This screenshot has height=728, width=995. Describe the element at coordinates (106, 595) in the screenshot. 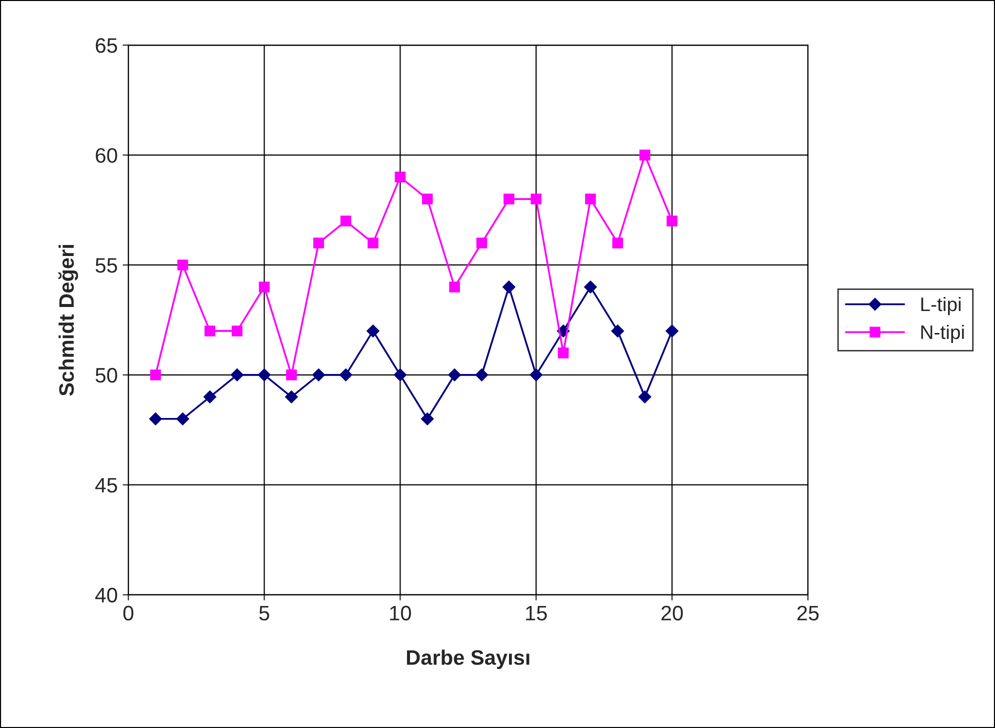

I see `y-tick-label: 40` at that location.